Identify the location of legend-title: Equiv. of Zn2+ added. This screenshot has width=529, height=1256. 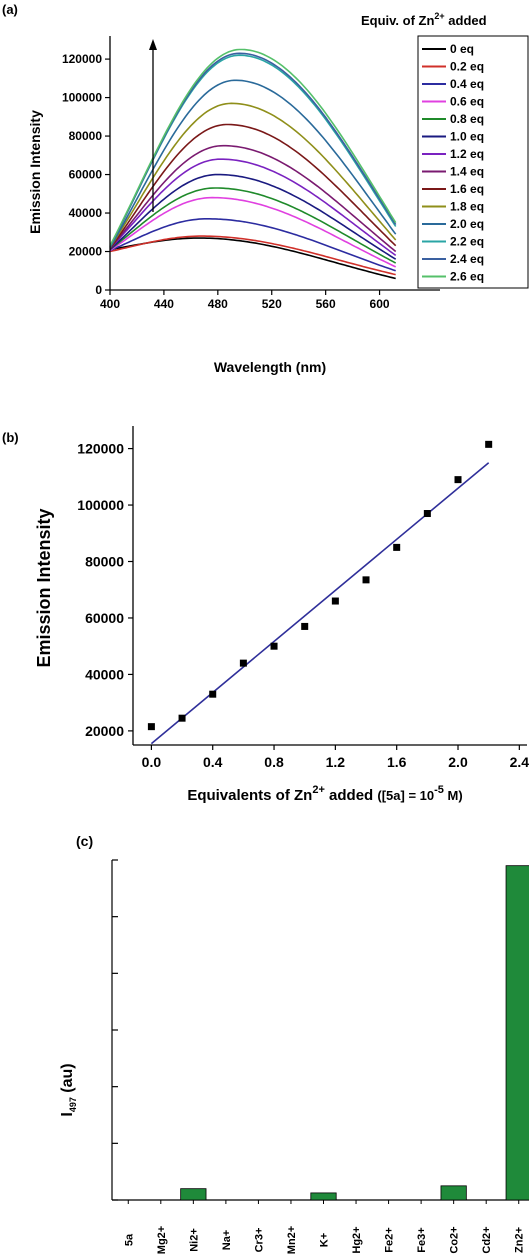
(424, 19).